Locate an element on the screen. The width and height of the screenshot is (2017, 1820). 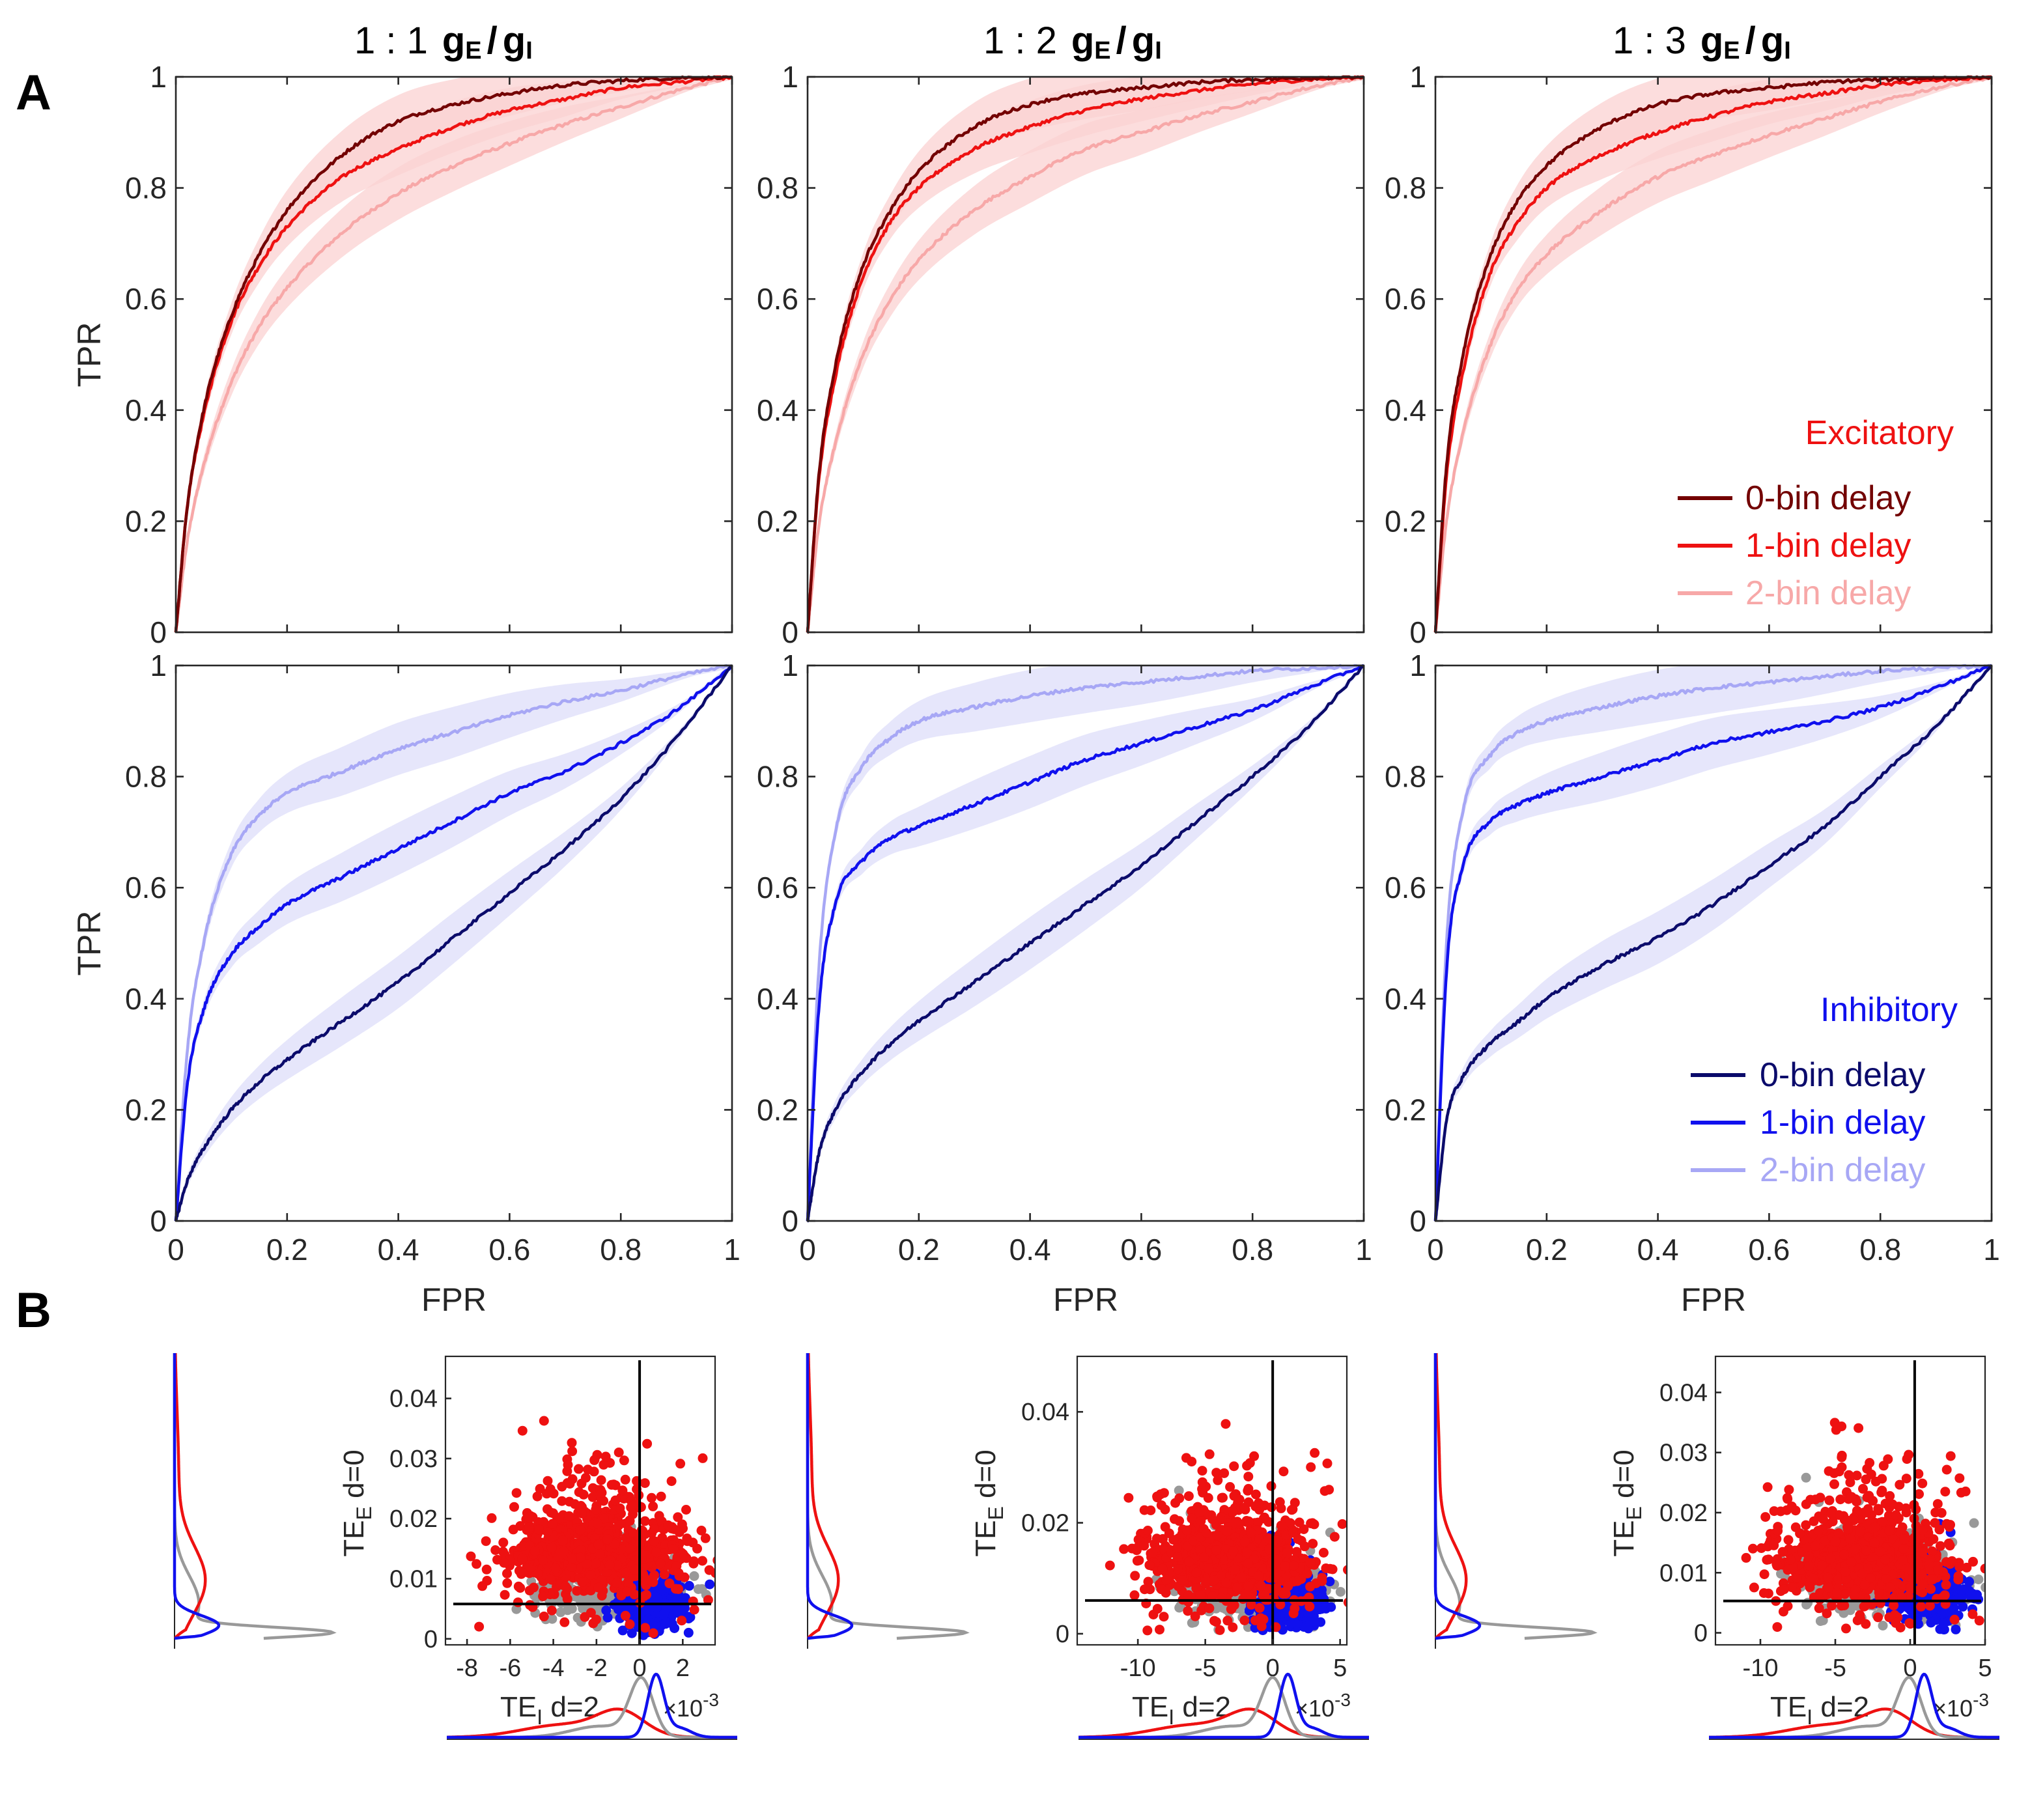
legend-exc-label-0: 0-bin delay is located at coordinates (1828, 498).